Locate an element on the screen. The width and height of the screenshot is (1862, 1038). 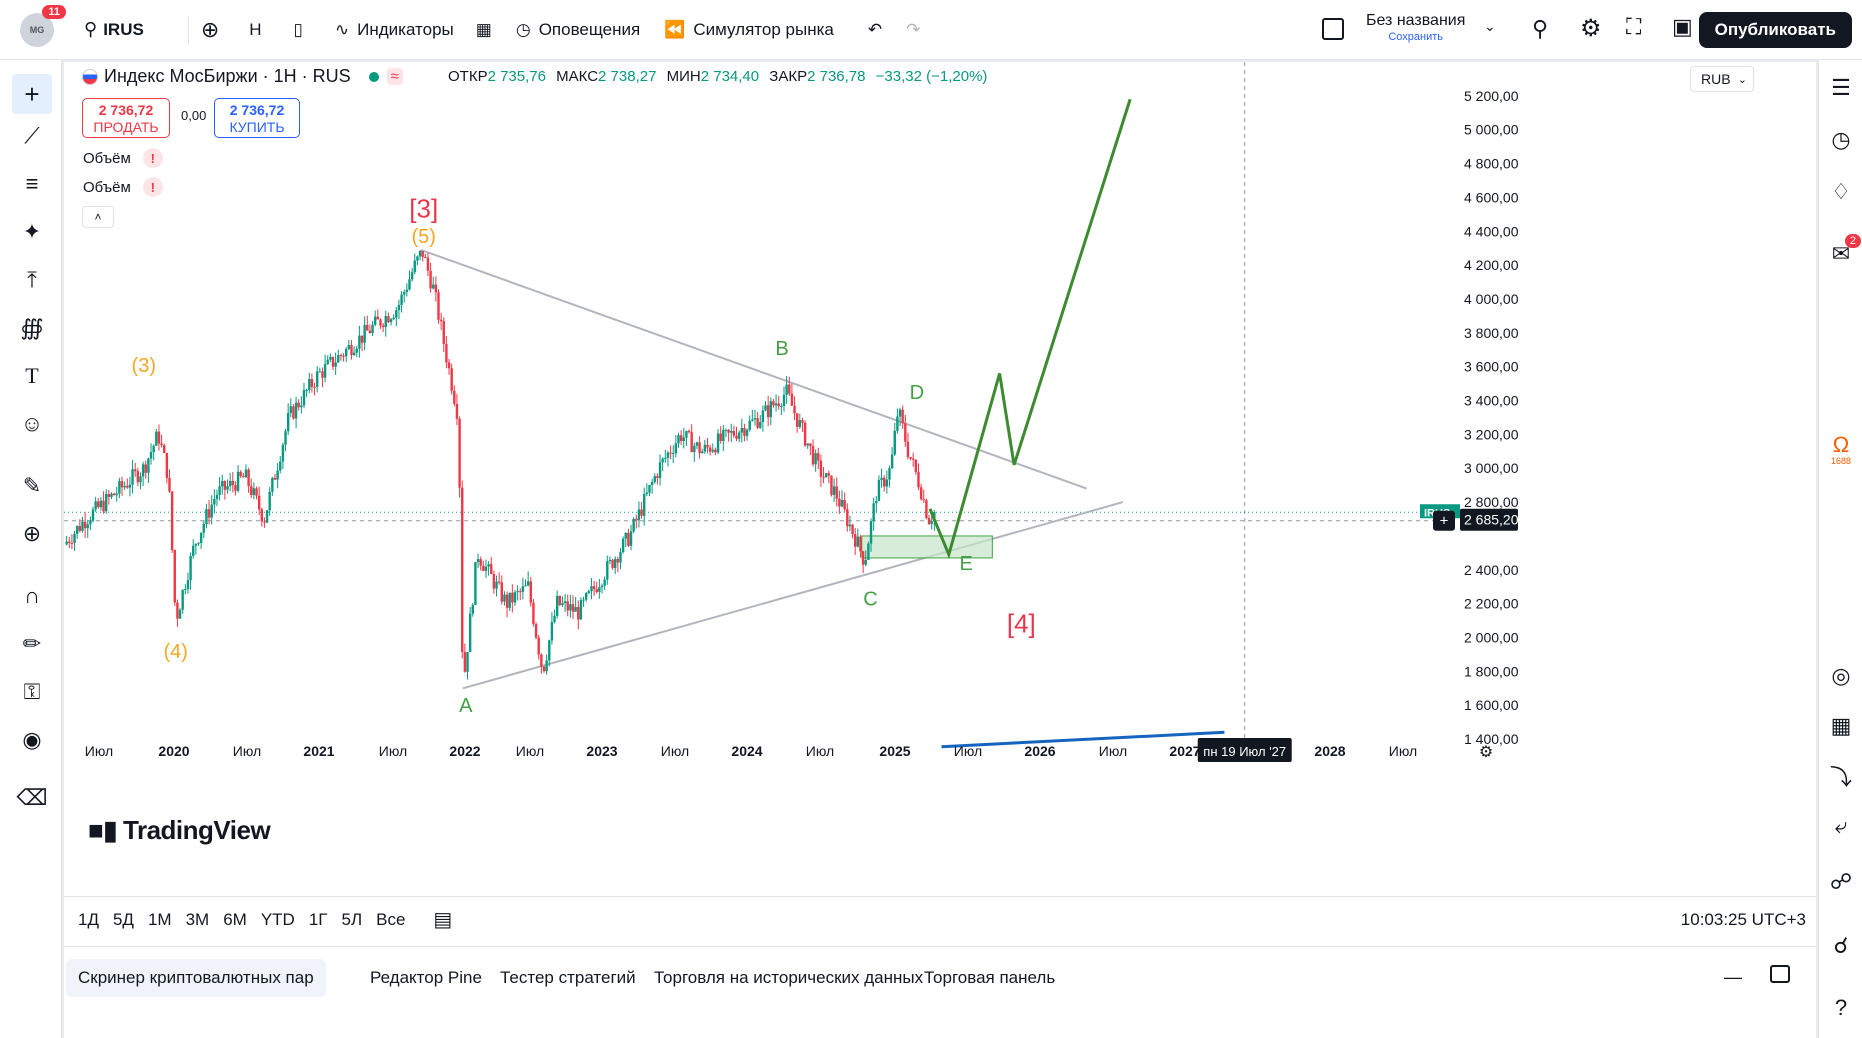
volume-indicator-2: Объём! is located at coordinates (123, 187).